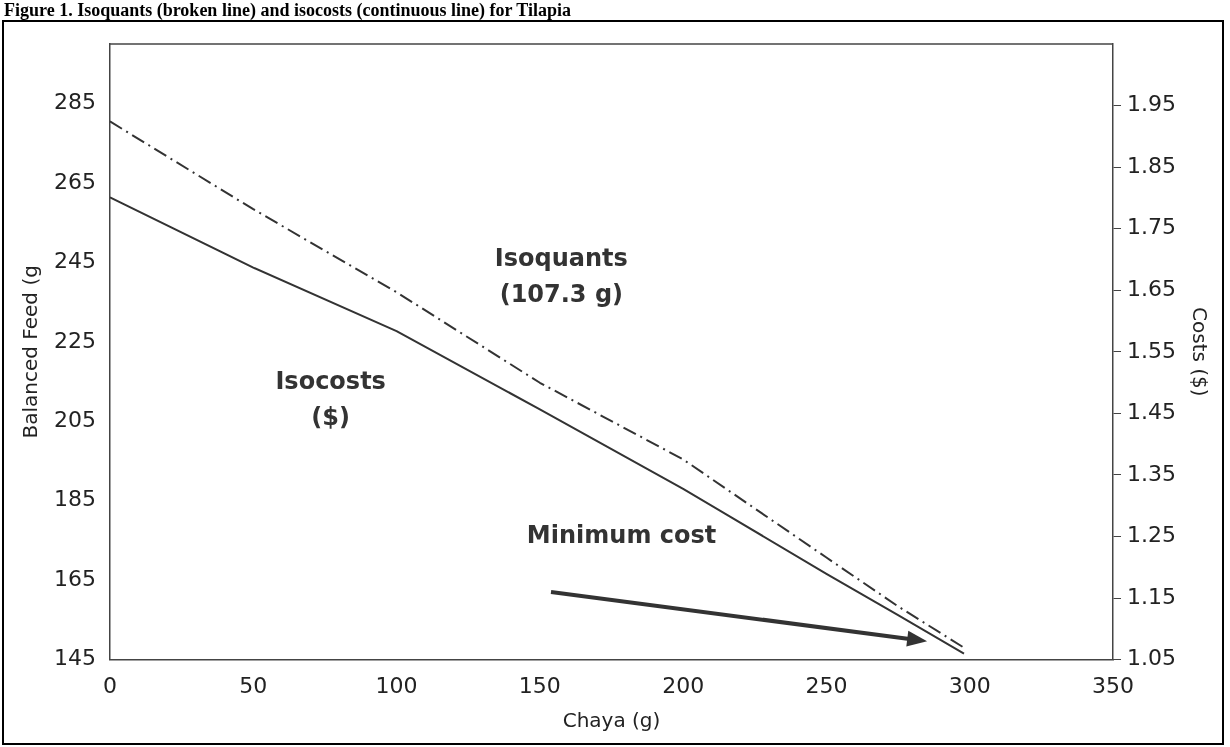 Image resolution: width=1230 pixels, height=747 pixels. Describe the element at coordinates (74, 340) in the screenshot. I see `y-tick-label: 225` at that location.